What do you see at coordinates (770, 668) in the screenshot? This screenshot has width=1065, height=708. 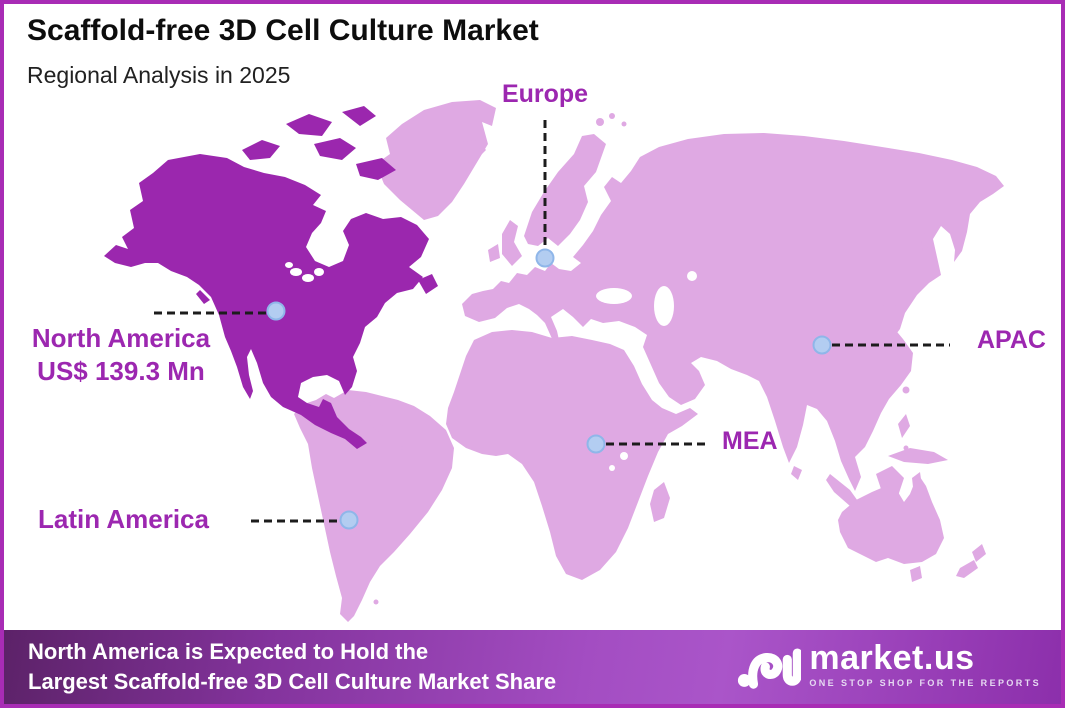 I see `market-us-logo-icon` at bounding box center [770, 668].